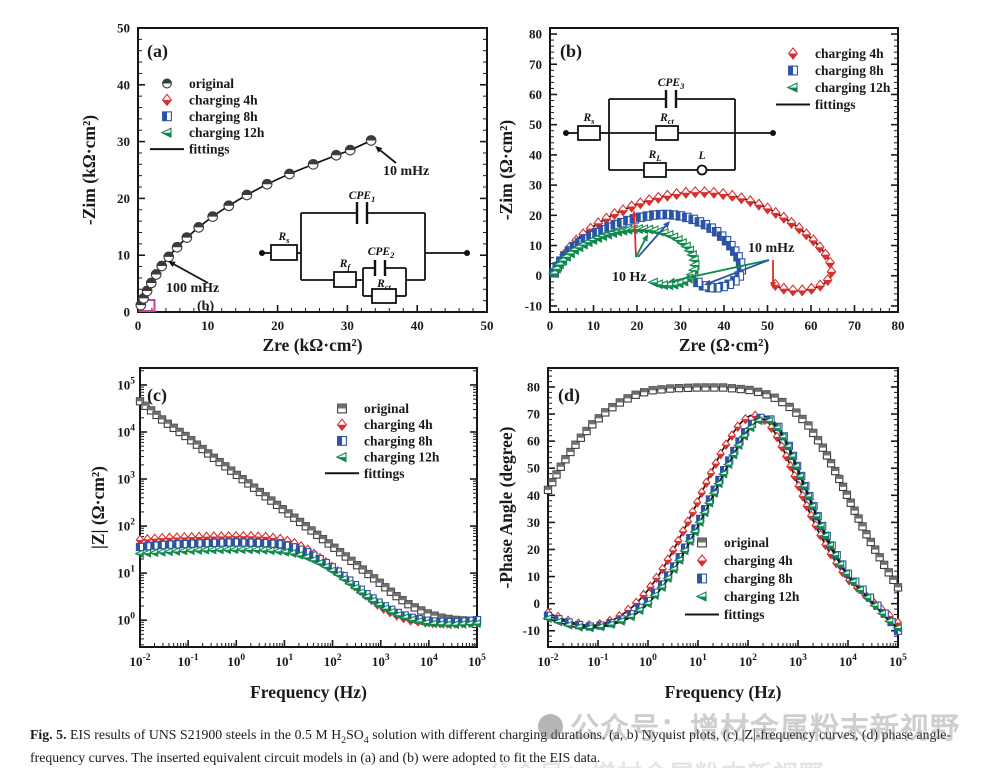 This screenshot has width=981, height=768. Describe the element at coordinates (188, 661) in the screenshot. I see `svg-text: 10⁻¹` at that location.